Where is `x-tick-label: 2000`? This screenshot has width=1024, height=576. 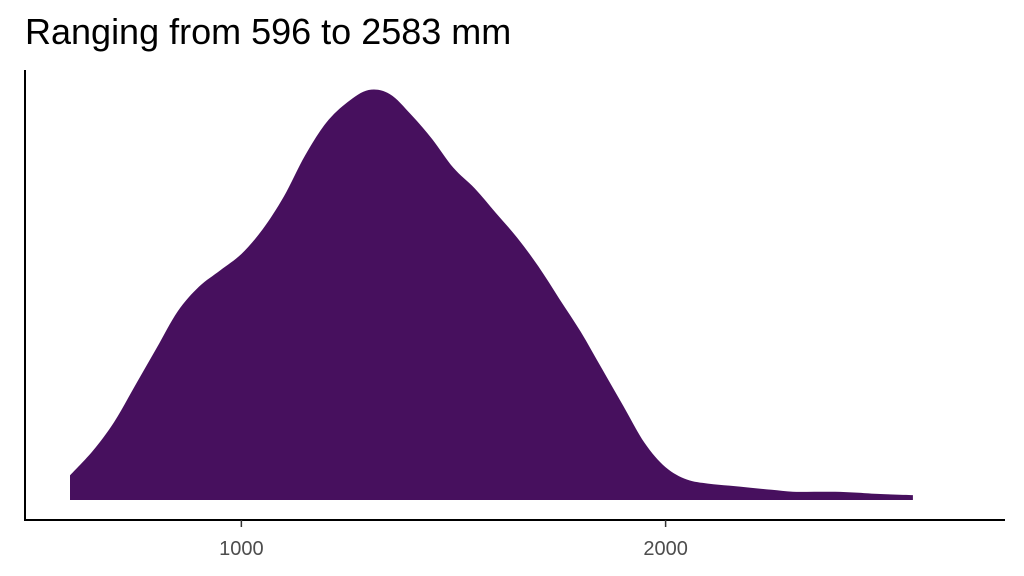
x-tick-label: 2000 is located at coordinates (665, 549).